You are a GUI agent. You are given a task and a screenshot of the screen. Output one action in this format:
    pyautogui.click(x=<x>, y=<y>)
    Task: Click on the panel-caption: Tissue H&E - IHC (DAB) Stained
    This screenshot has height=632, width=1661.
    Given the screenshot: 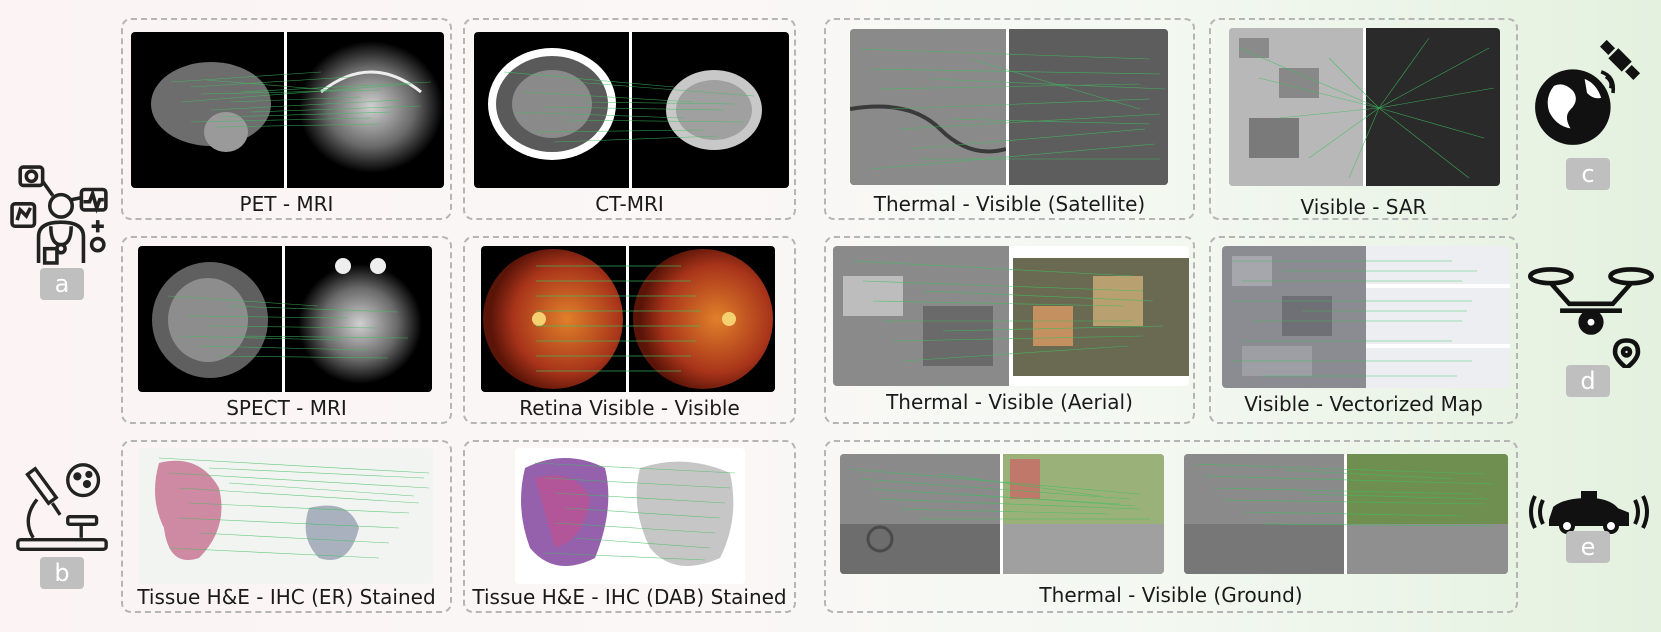 What is the action you would take?
    pyautogui.click(x=629, y=597)
    